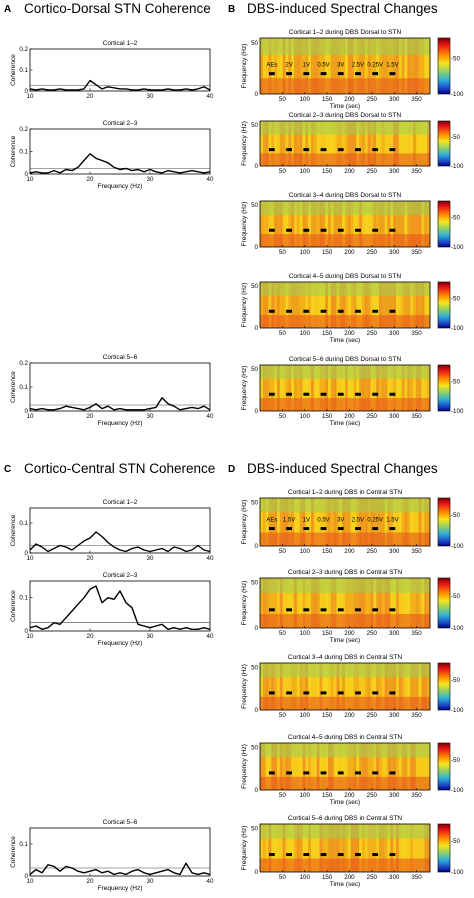  Describe the element at coordinates (120, 43) in the screenshot. I see `plot-title: Cortical 1–2` at that location.